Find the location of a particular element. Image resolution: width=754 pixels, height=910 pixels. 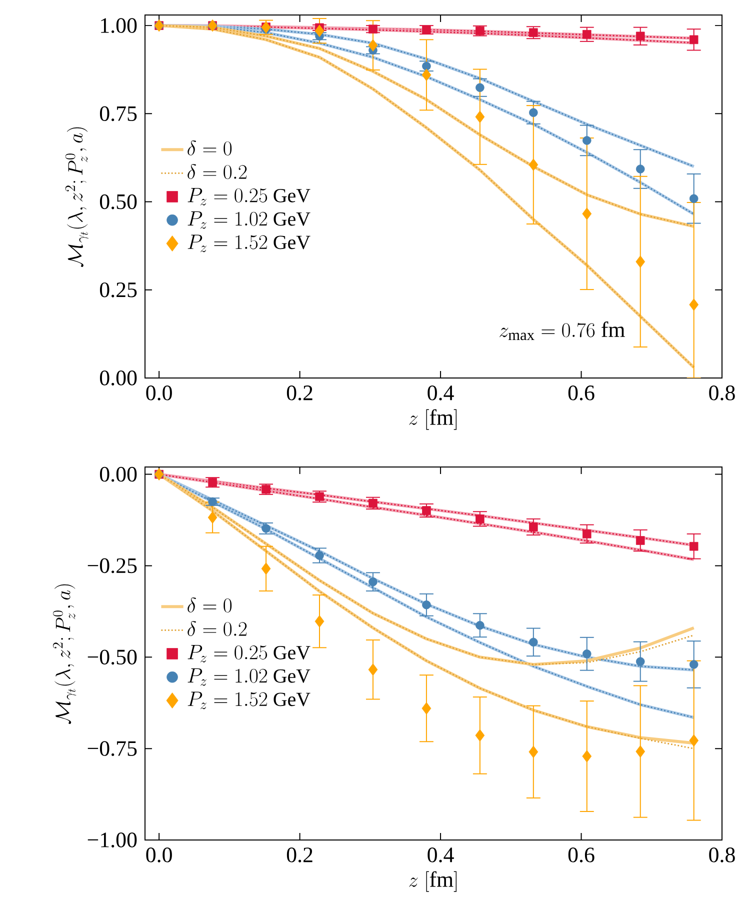

y-tick-label: 0.50 is located at coordinates (118, 202).